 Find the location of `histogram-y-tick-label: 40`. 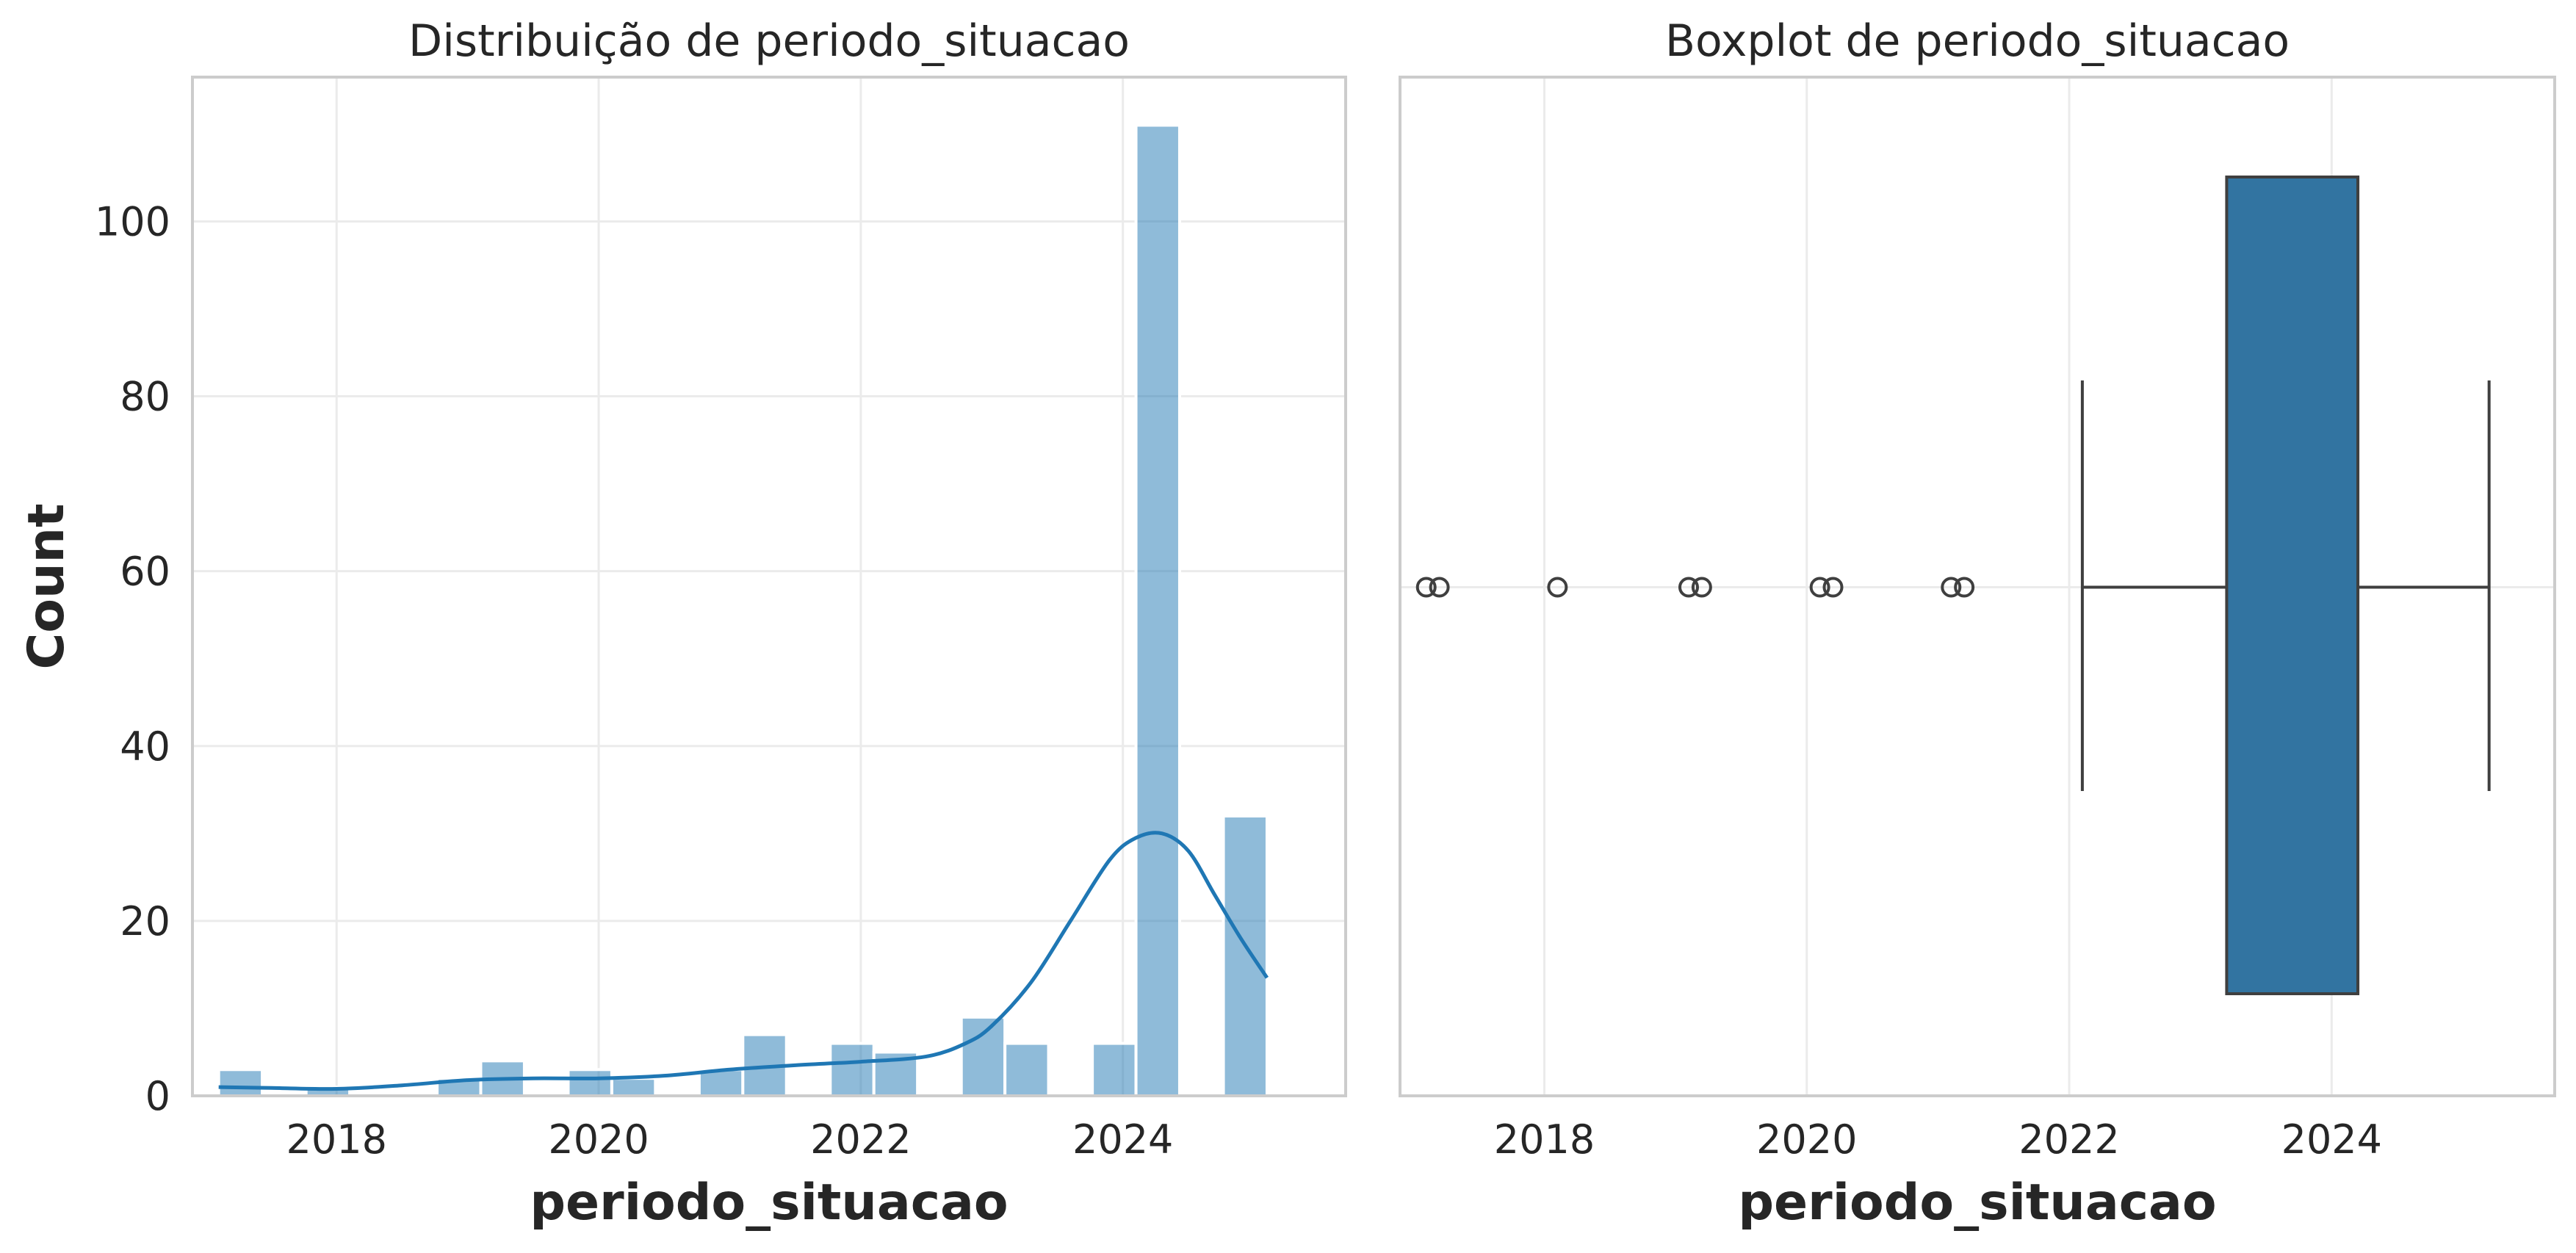

histogram-y-tick-label: 40 is located at coordinates (145, 746).